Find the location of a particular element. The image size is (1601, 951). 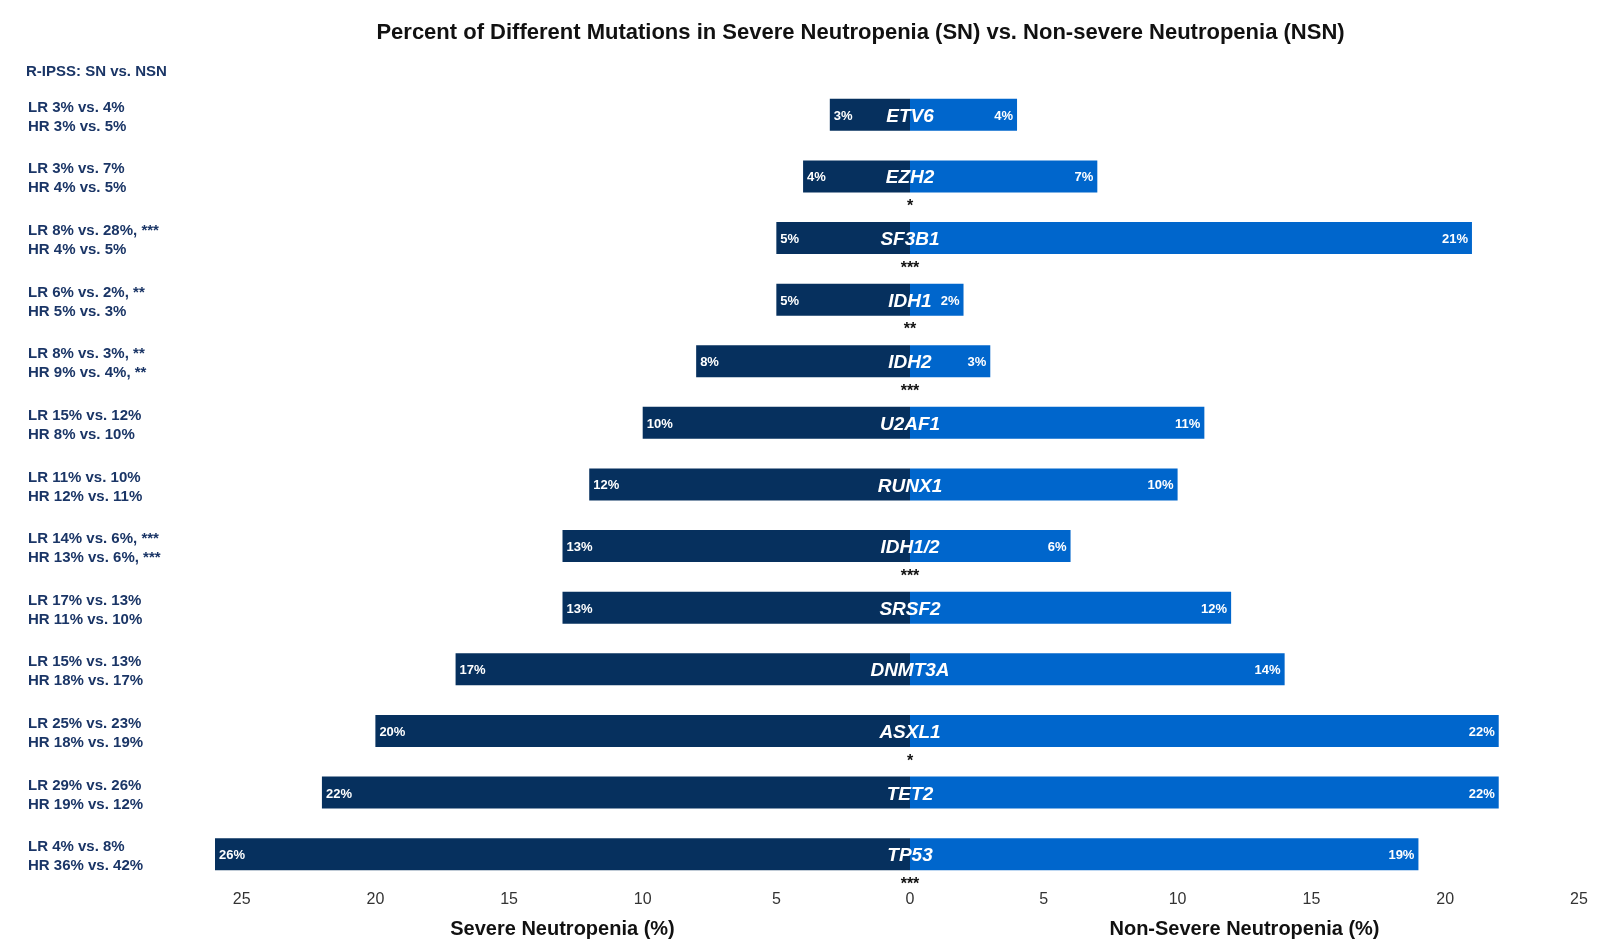

text: LR 15% vs. 13% is located at coordinates (85, 661).